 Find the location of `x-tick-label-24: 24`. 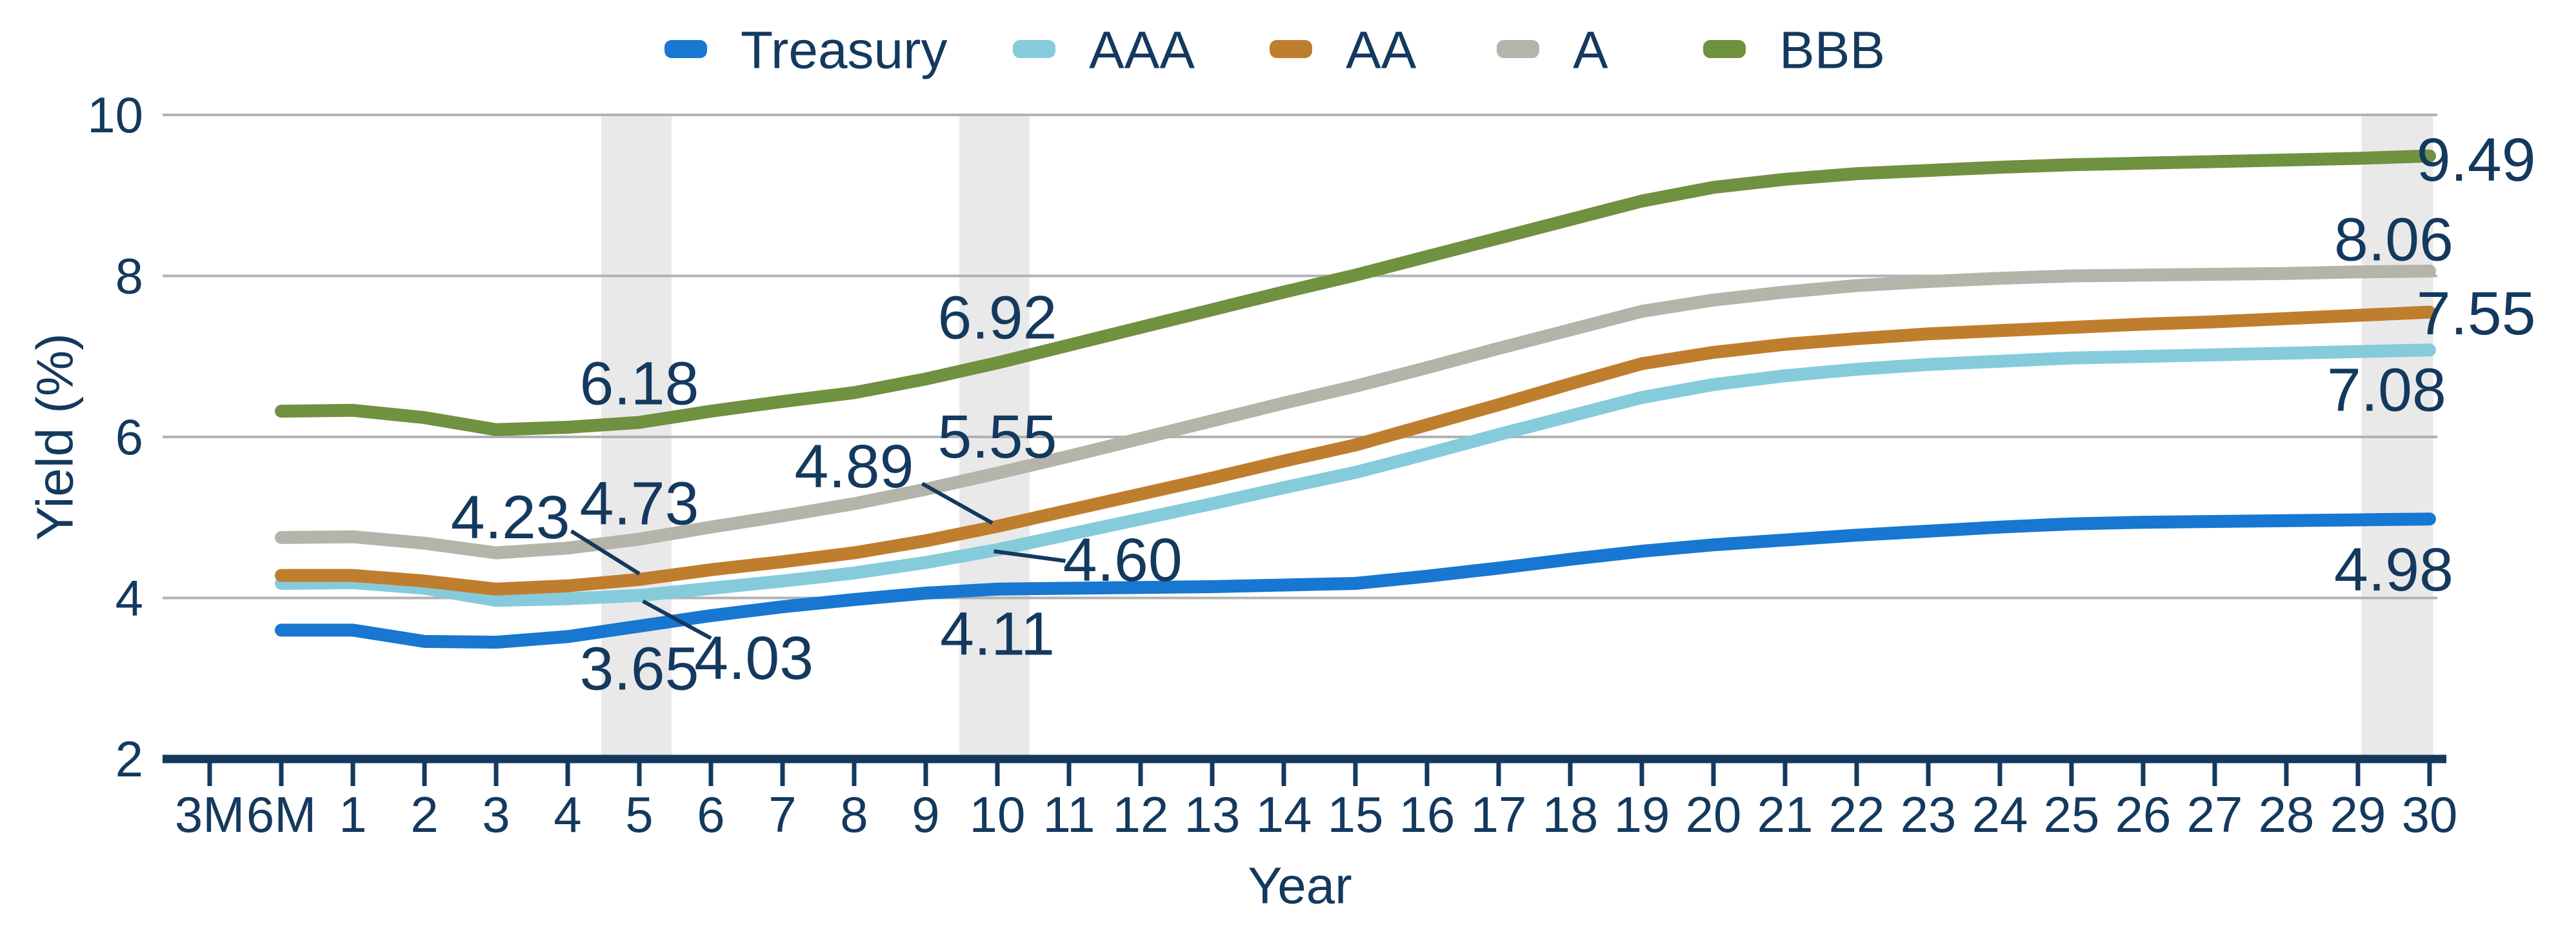

x-tick-label-24: 24 is located at coordinates (2000, 814).